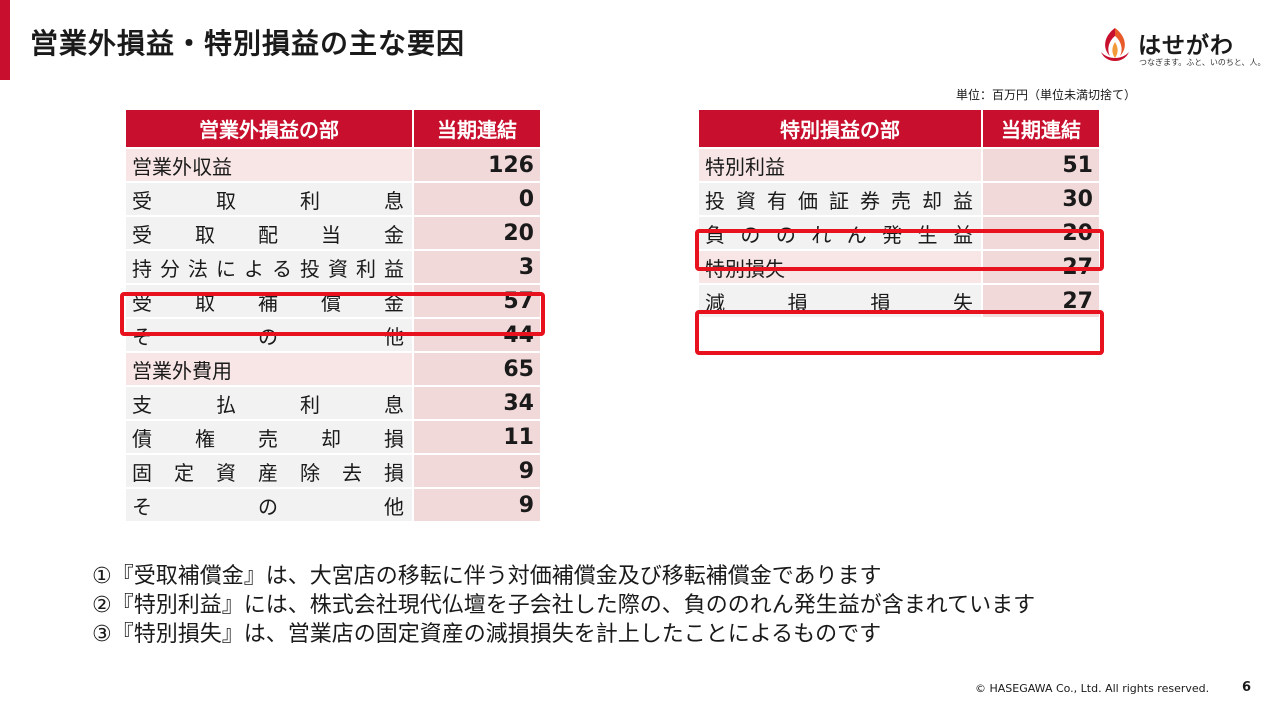 The width and height of the screenshot is (1280, 720). Describe the element at coordinates (1041, 199) in the screenshot. I see `row-value: 30` at that location.